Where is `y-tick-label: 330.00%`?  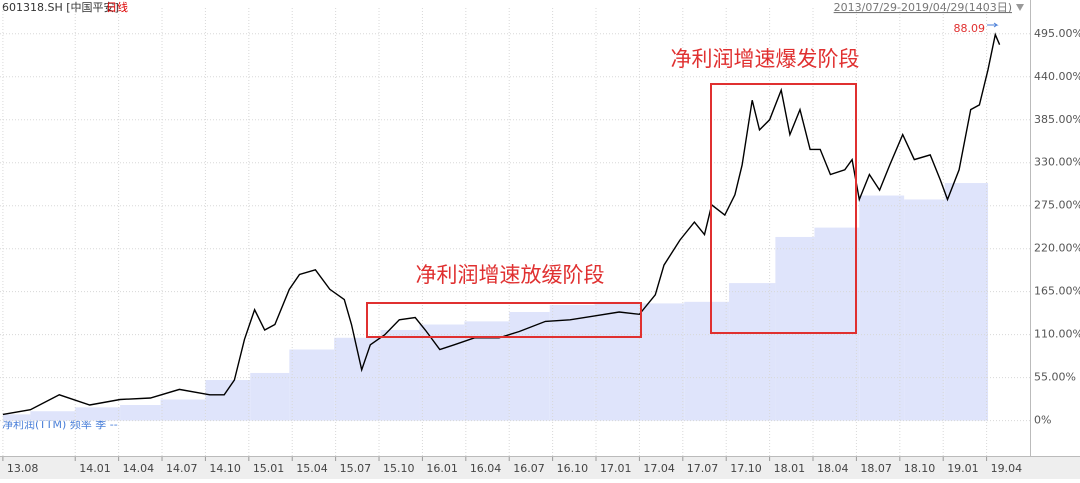
y-tick-label: 330.00% is located at coordinates (1057, 162).